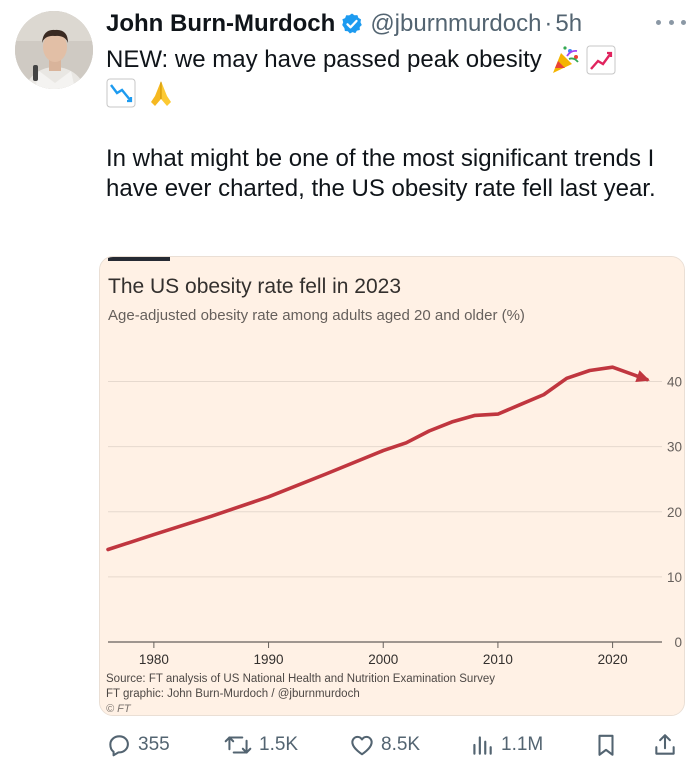  What do you see at coordinates (674, 577) in the screenshot?
I see `y-tick-label: 10` at bounding box center [674, 577].